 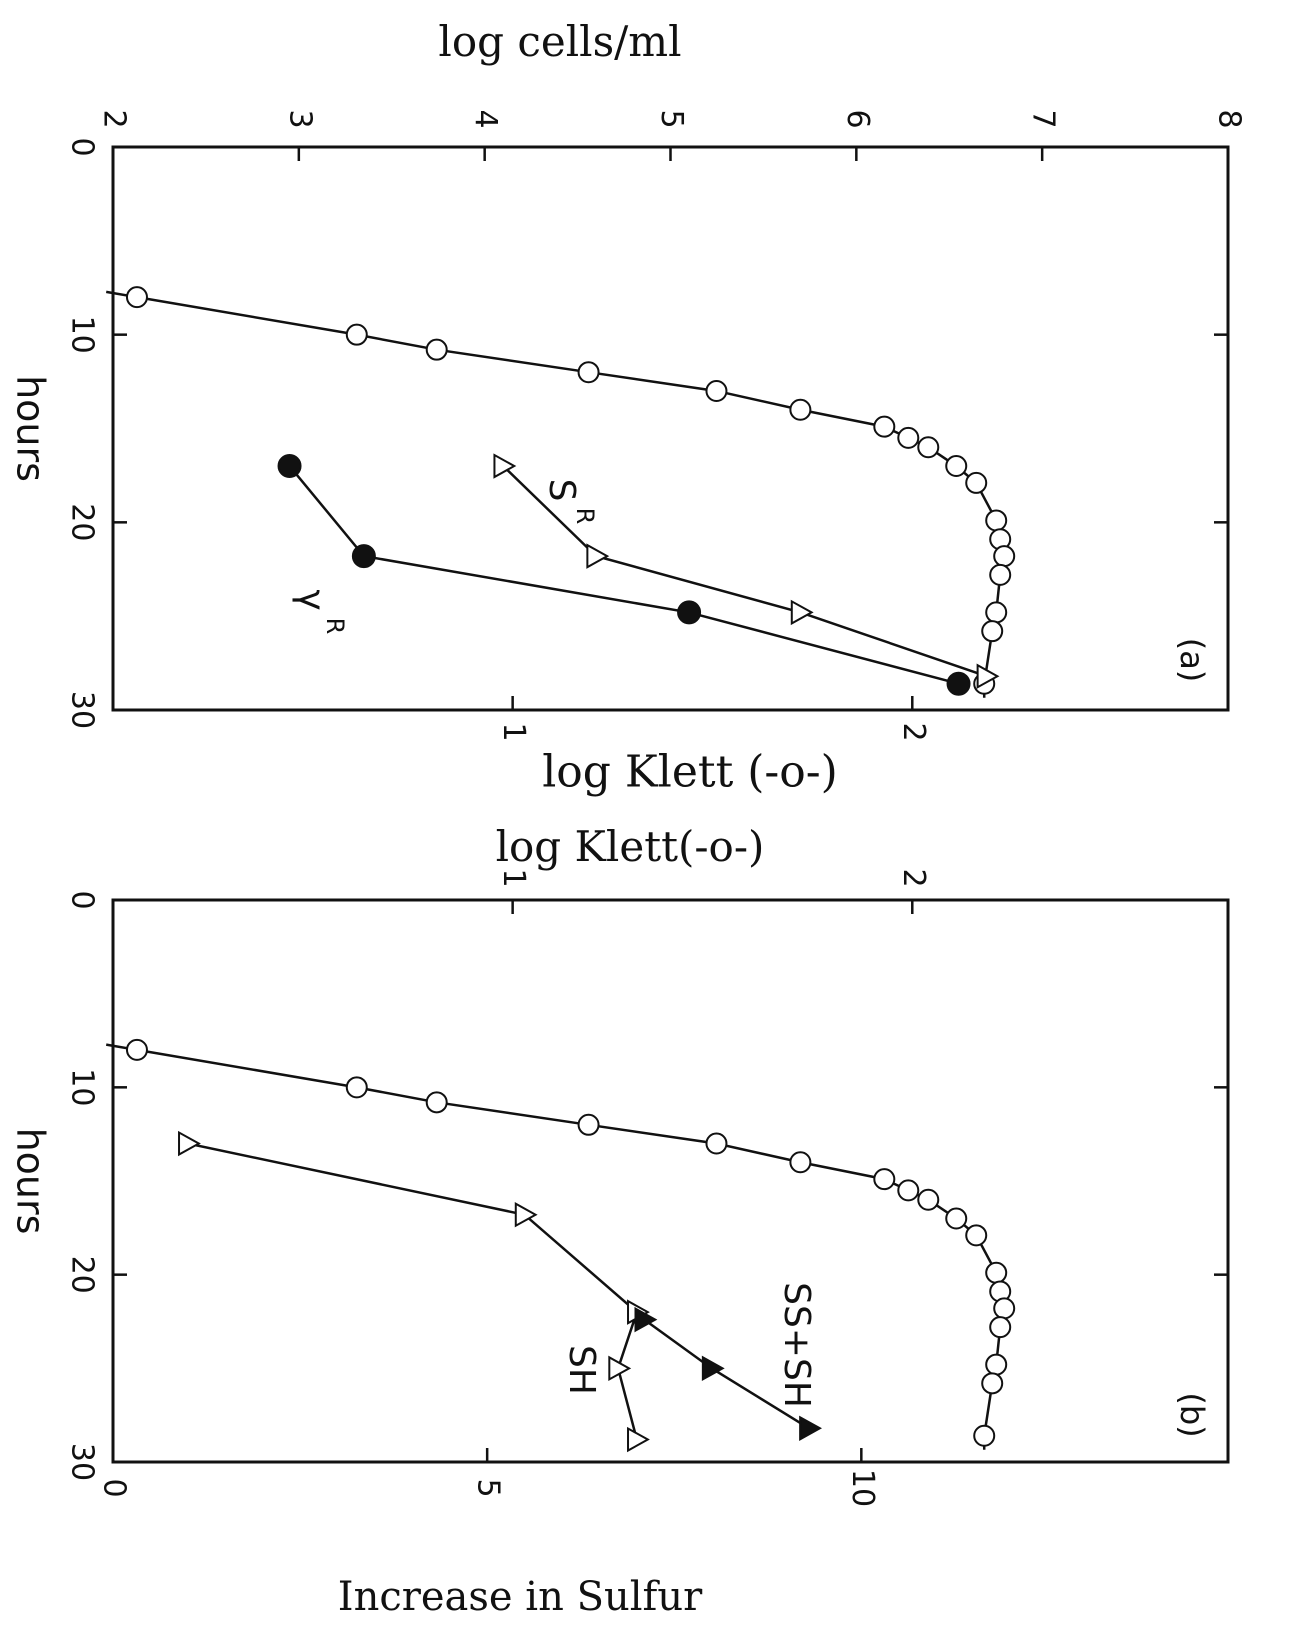 I want to click on series-name: SH, so click(x=581, y=1370).